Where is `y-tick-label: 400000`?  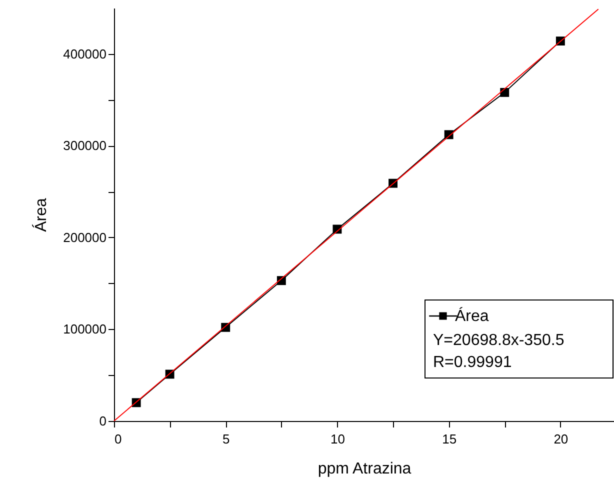 y-tick-label: 400000 is located at coordinates (84, 54).